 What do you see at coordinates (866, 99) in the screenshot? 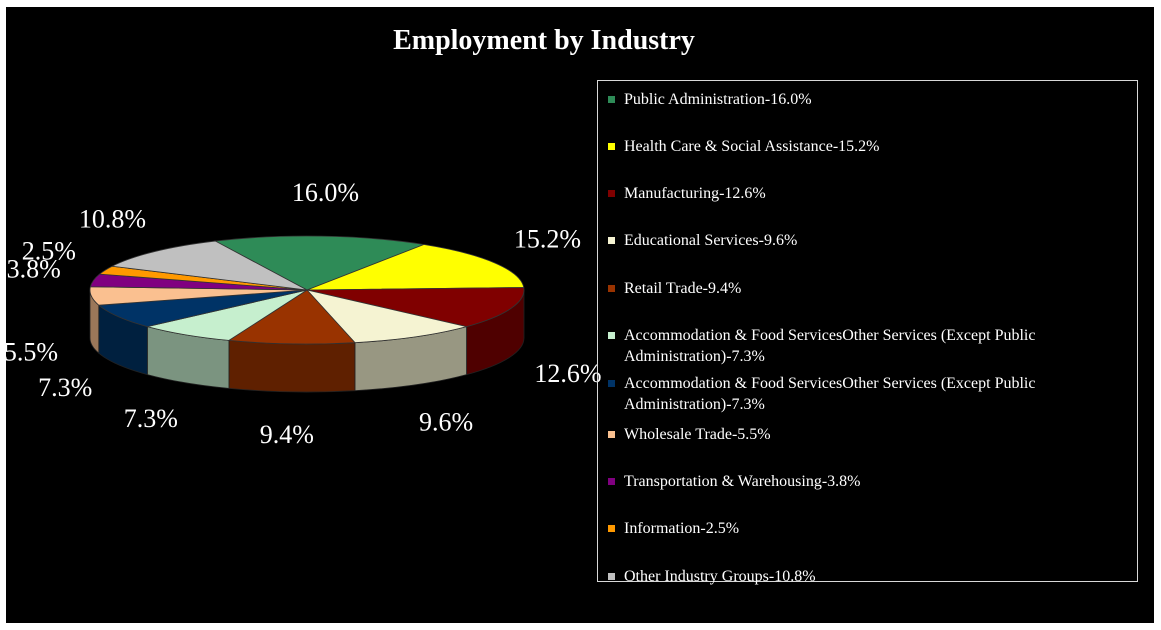
I see `legend-item: Public Administration-16.0%` at bounding box center [866, 99].